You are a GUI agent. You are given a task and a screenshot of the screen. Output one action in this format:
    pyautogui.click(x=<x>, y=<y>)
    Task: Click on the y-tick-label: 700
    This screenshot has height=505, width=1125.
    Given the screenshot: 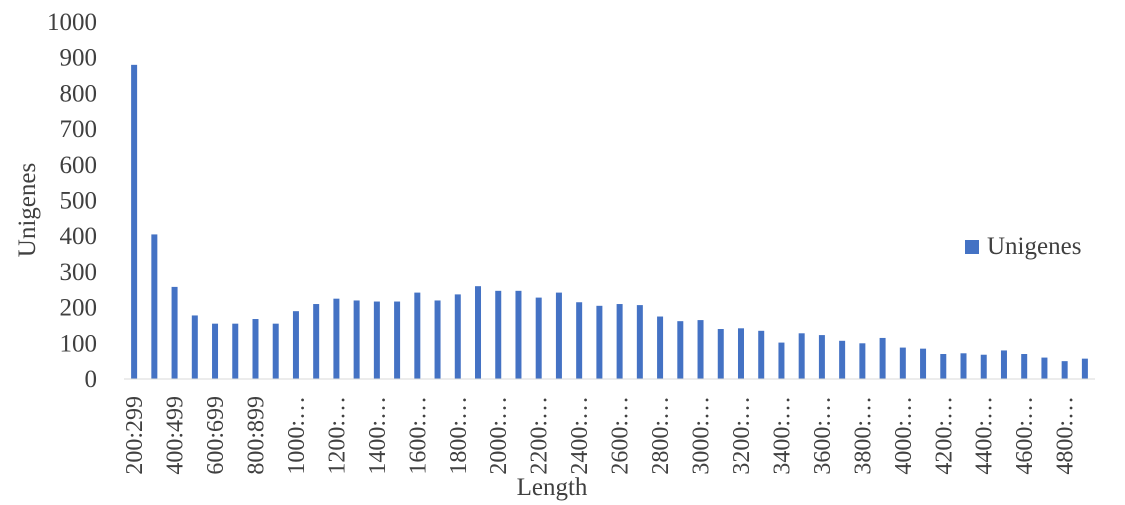 What is the action you would take?
    pyautogui.click(x=79, y=129)
    